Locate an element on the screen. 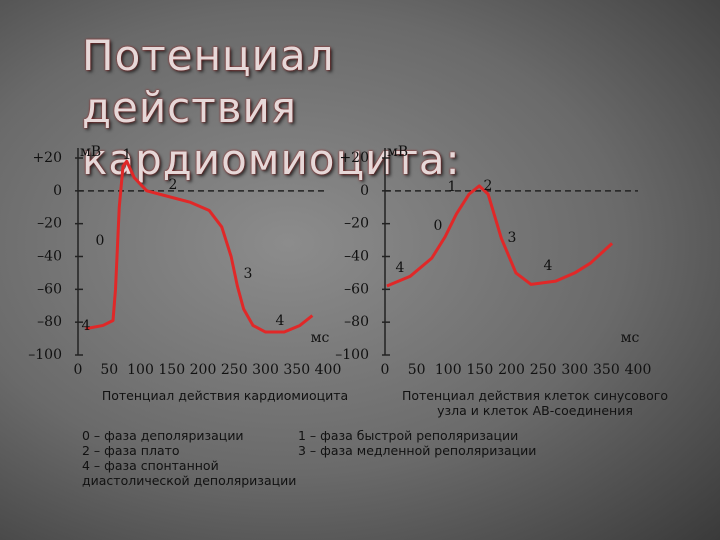  chart-caption: Потенциал действия кардиомиоцита is located at coordinates (225, 395).